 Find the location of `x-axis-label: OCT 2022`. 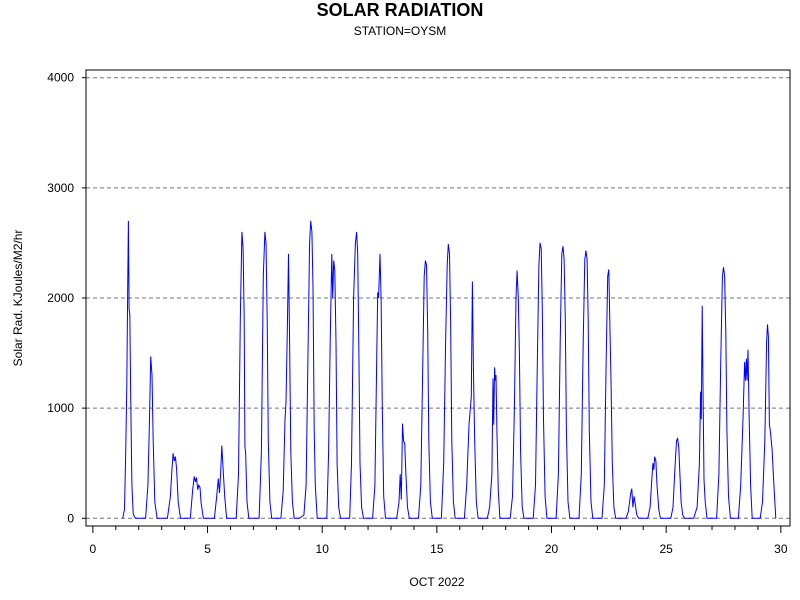

x-axis-label: OCT 2022 is located at coordinates (436, 582).